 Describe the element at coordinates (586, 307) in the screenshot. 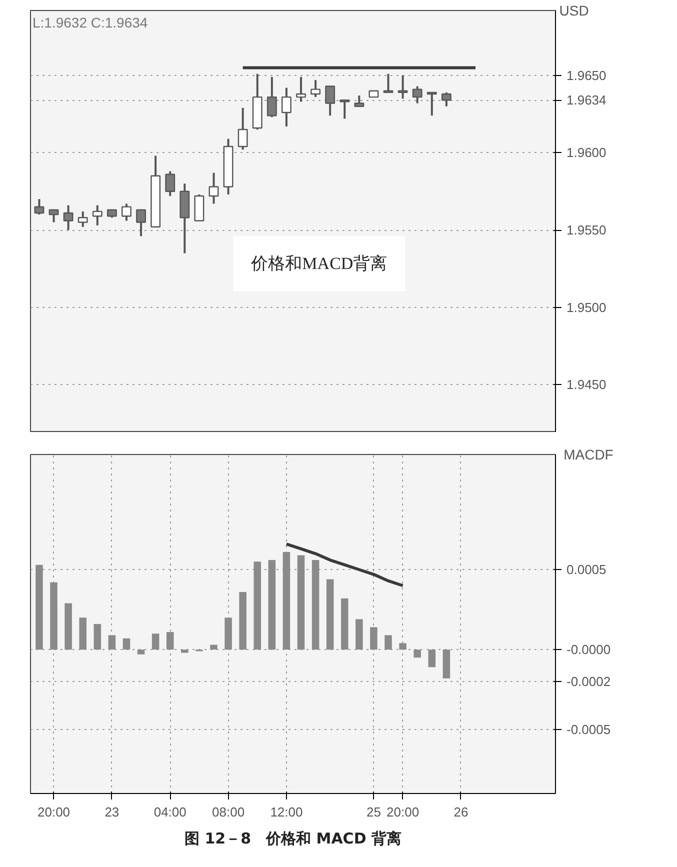

I see `y-tick-label: 1.9500` at that location.